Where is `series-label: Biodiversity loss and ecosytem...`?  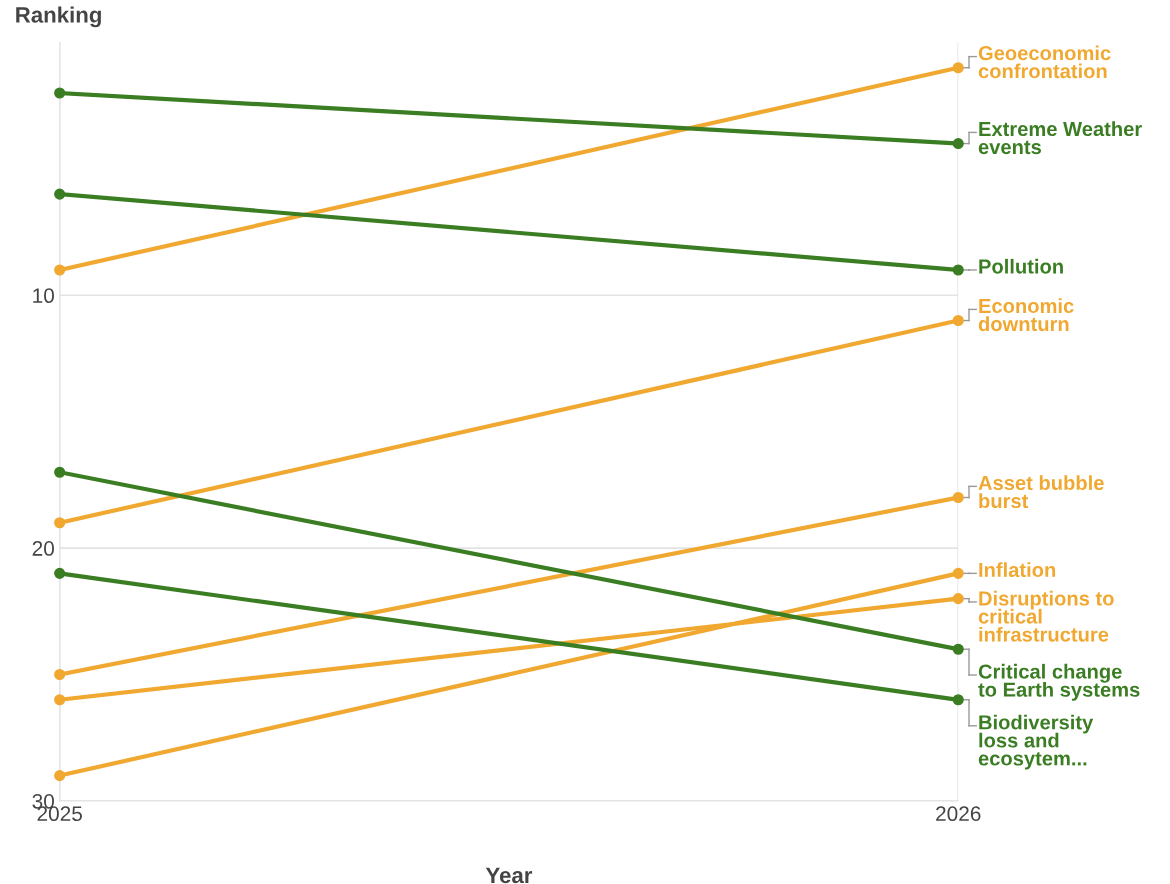 series-label: Biodiversity loss and ecosytem... is located at coordinates (1036, 742).